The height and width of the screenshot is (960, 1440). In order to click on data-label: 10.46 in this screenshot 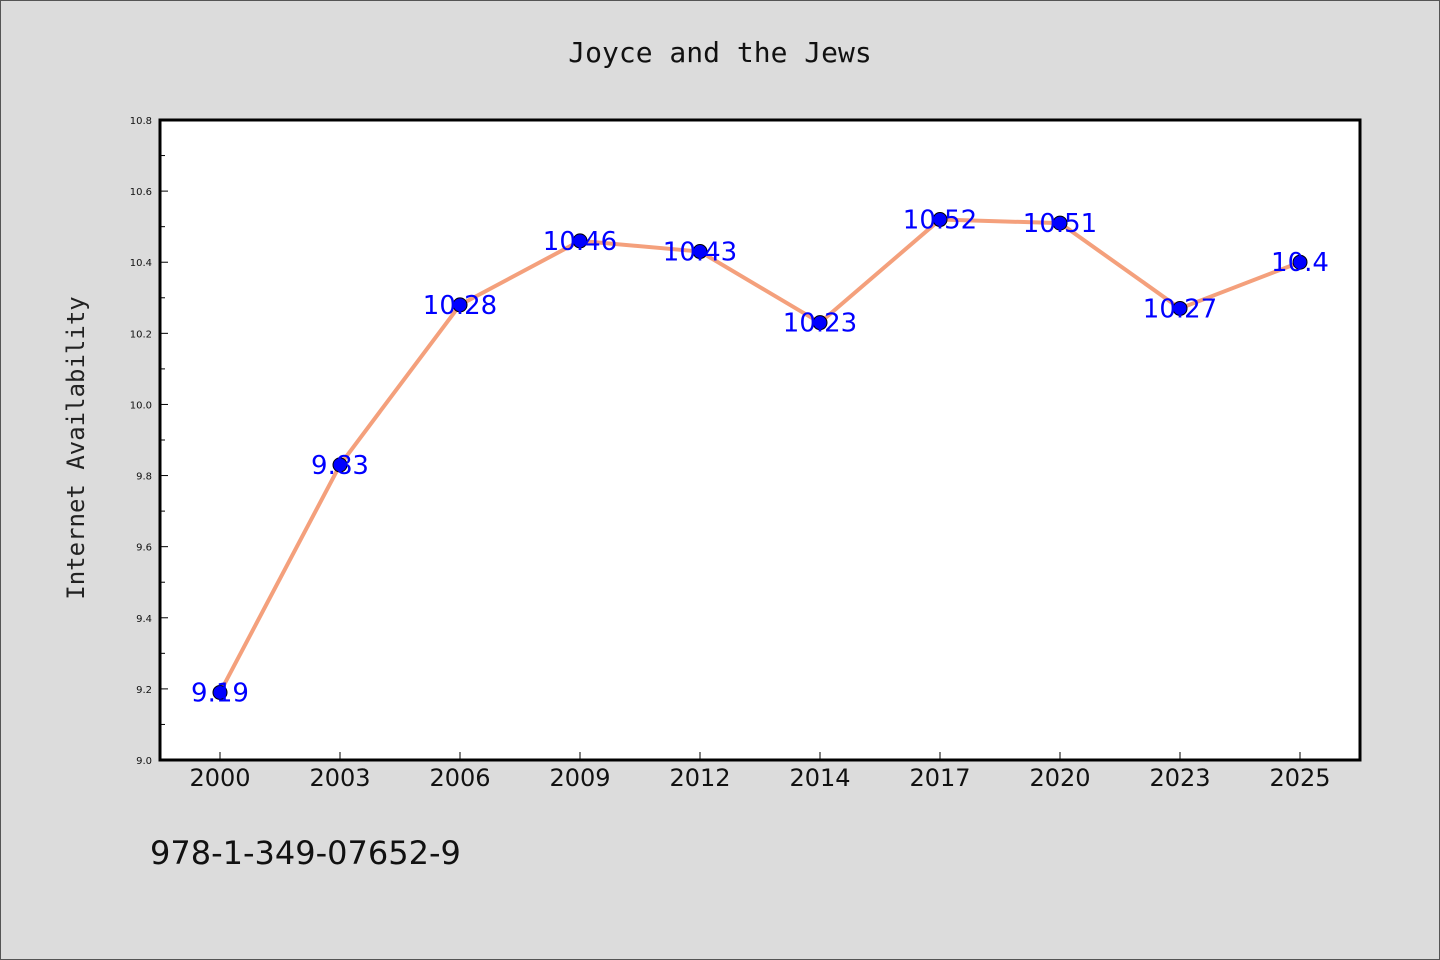, I will do `click(580, 242)`.